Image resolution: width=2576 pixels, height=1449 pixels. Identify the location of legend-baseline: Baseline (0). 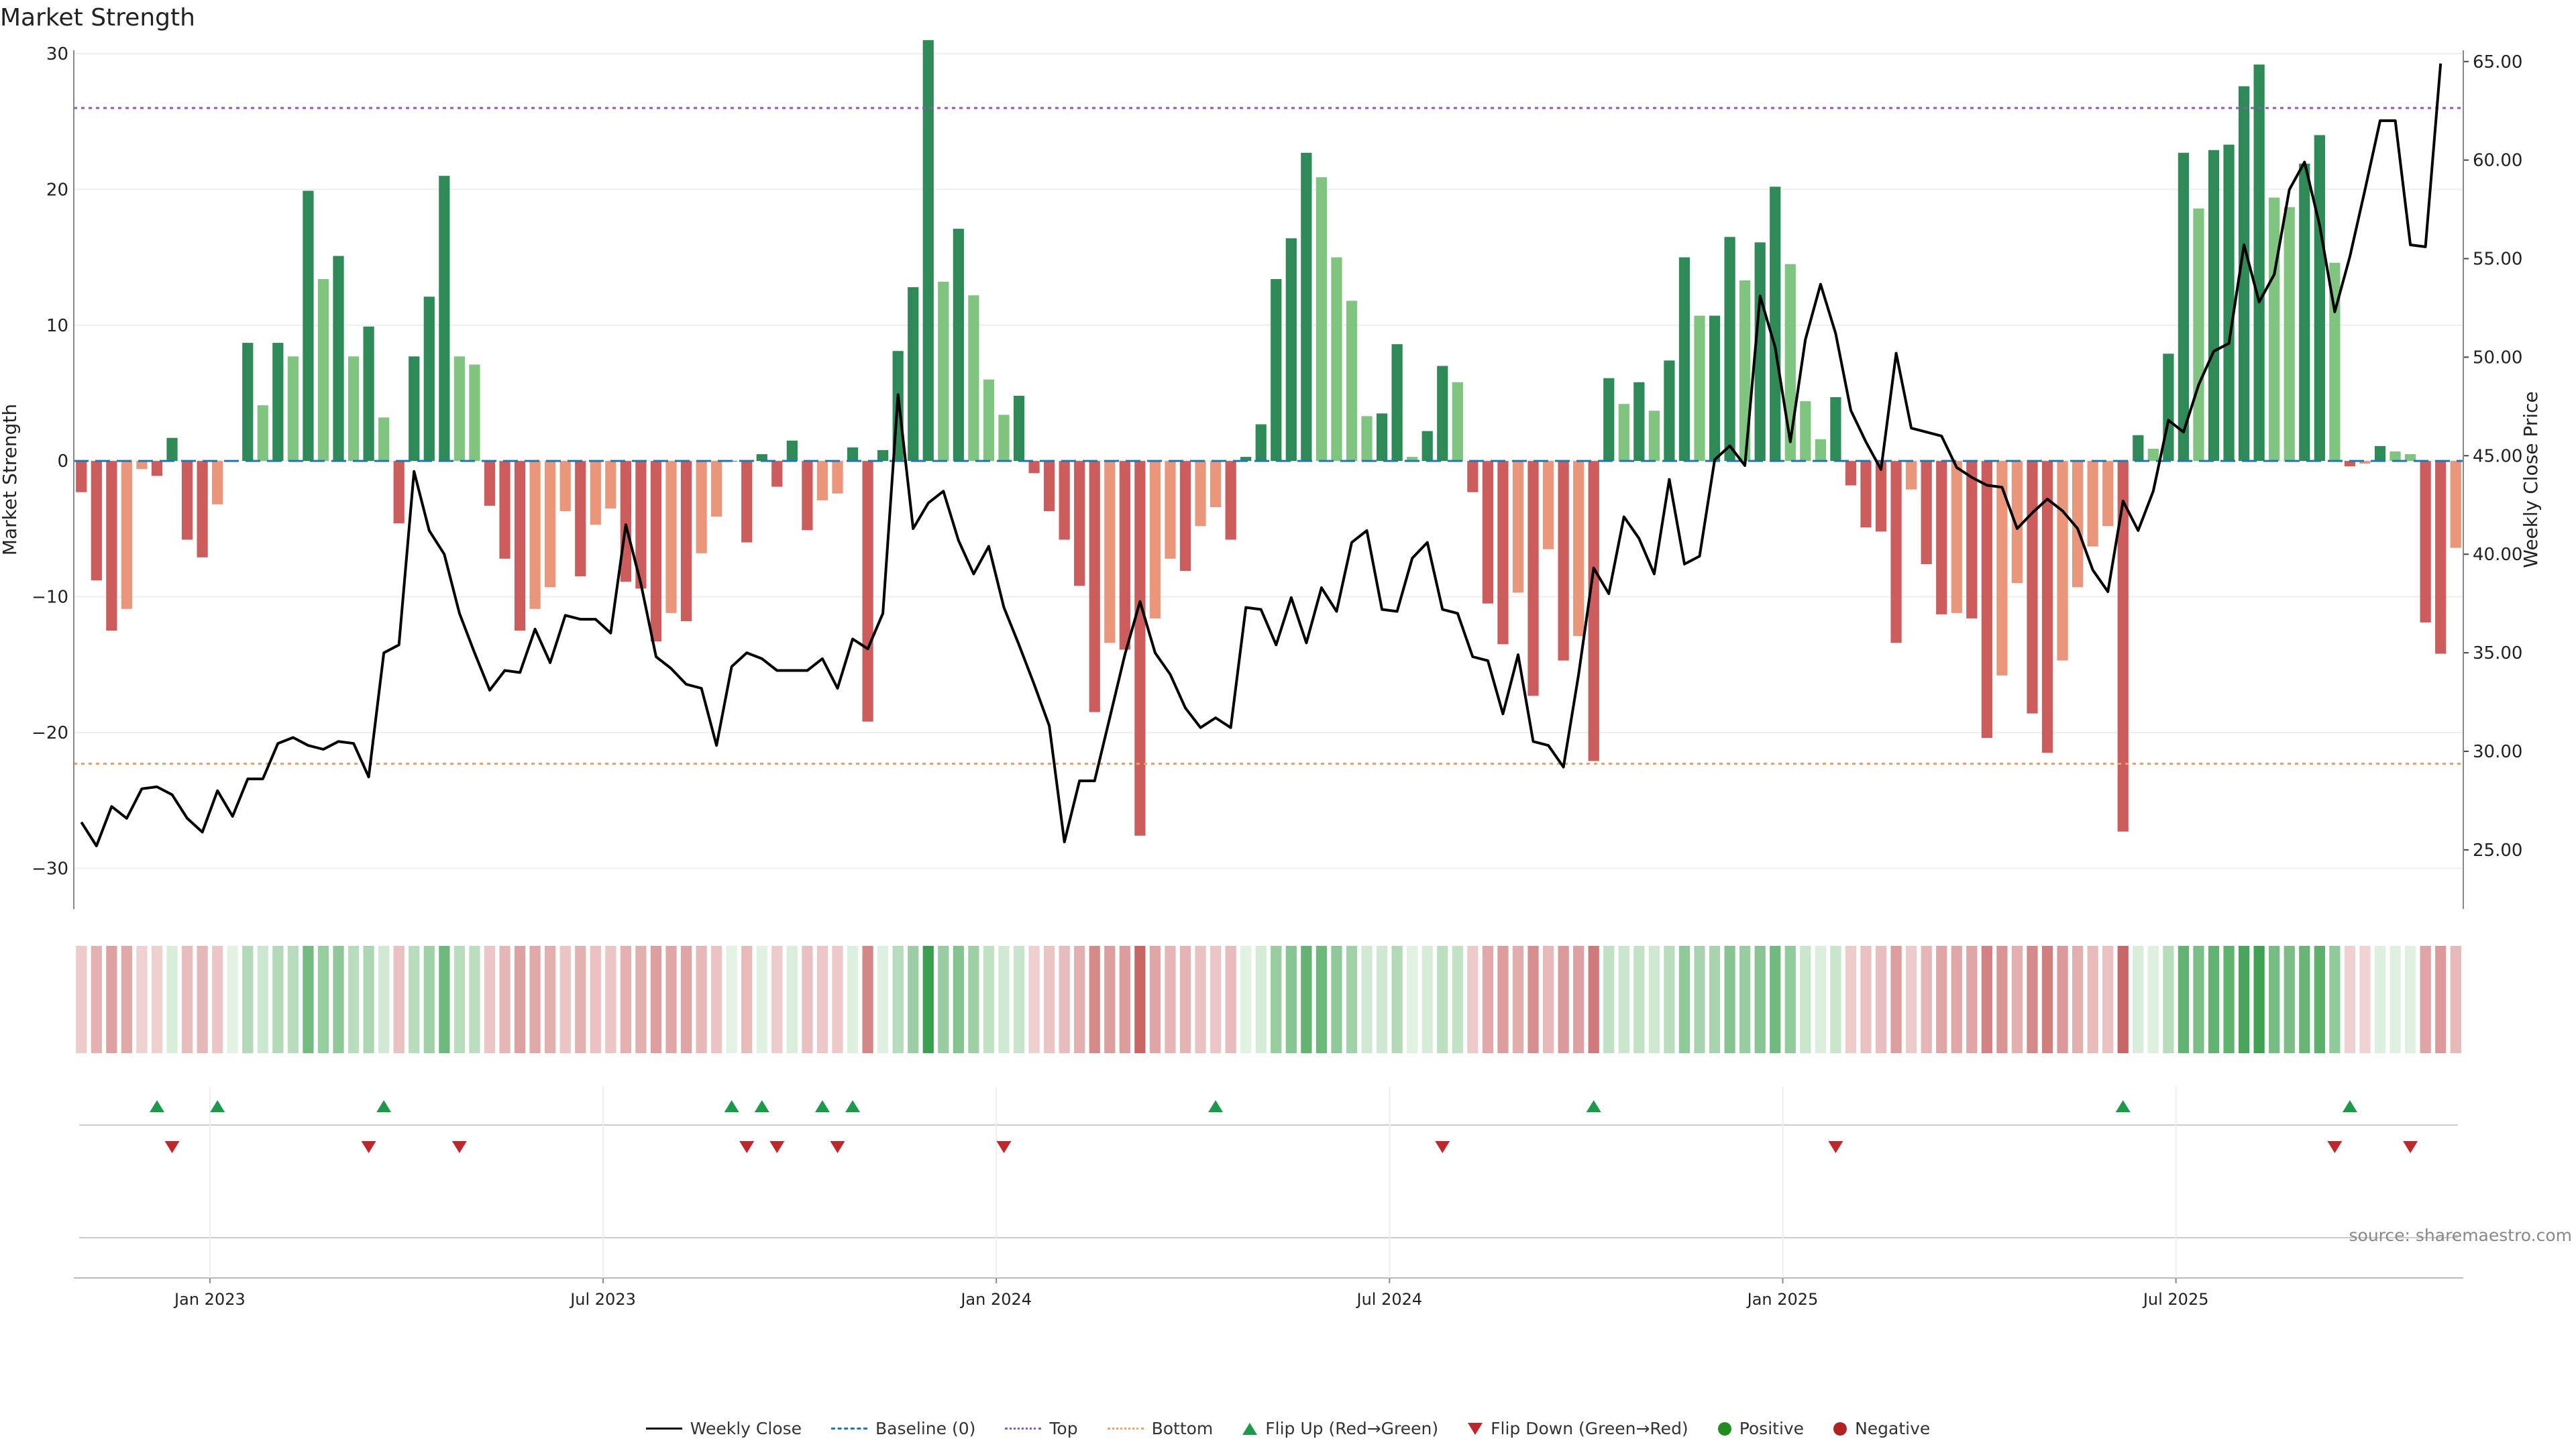
(903, 1428).